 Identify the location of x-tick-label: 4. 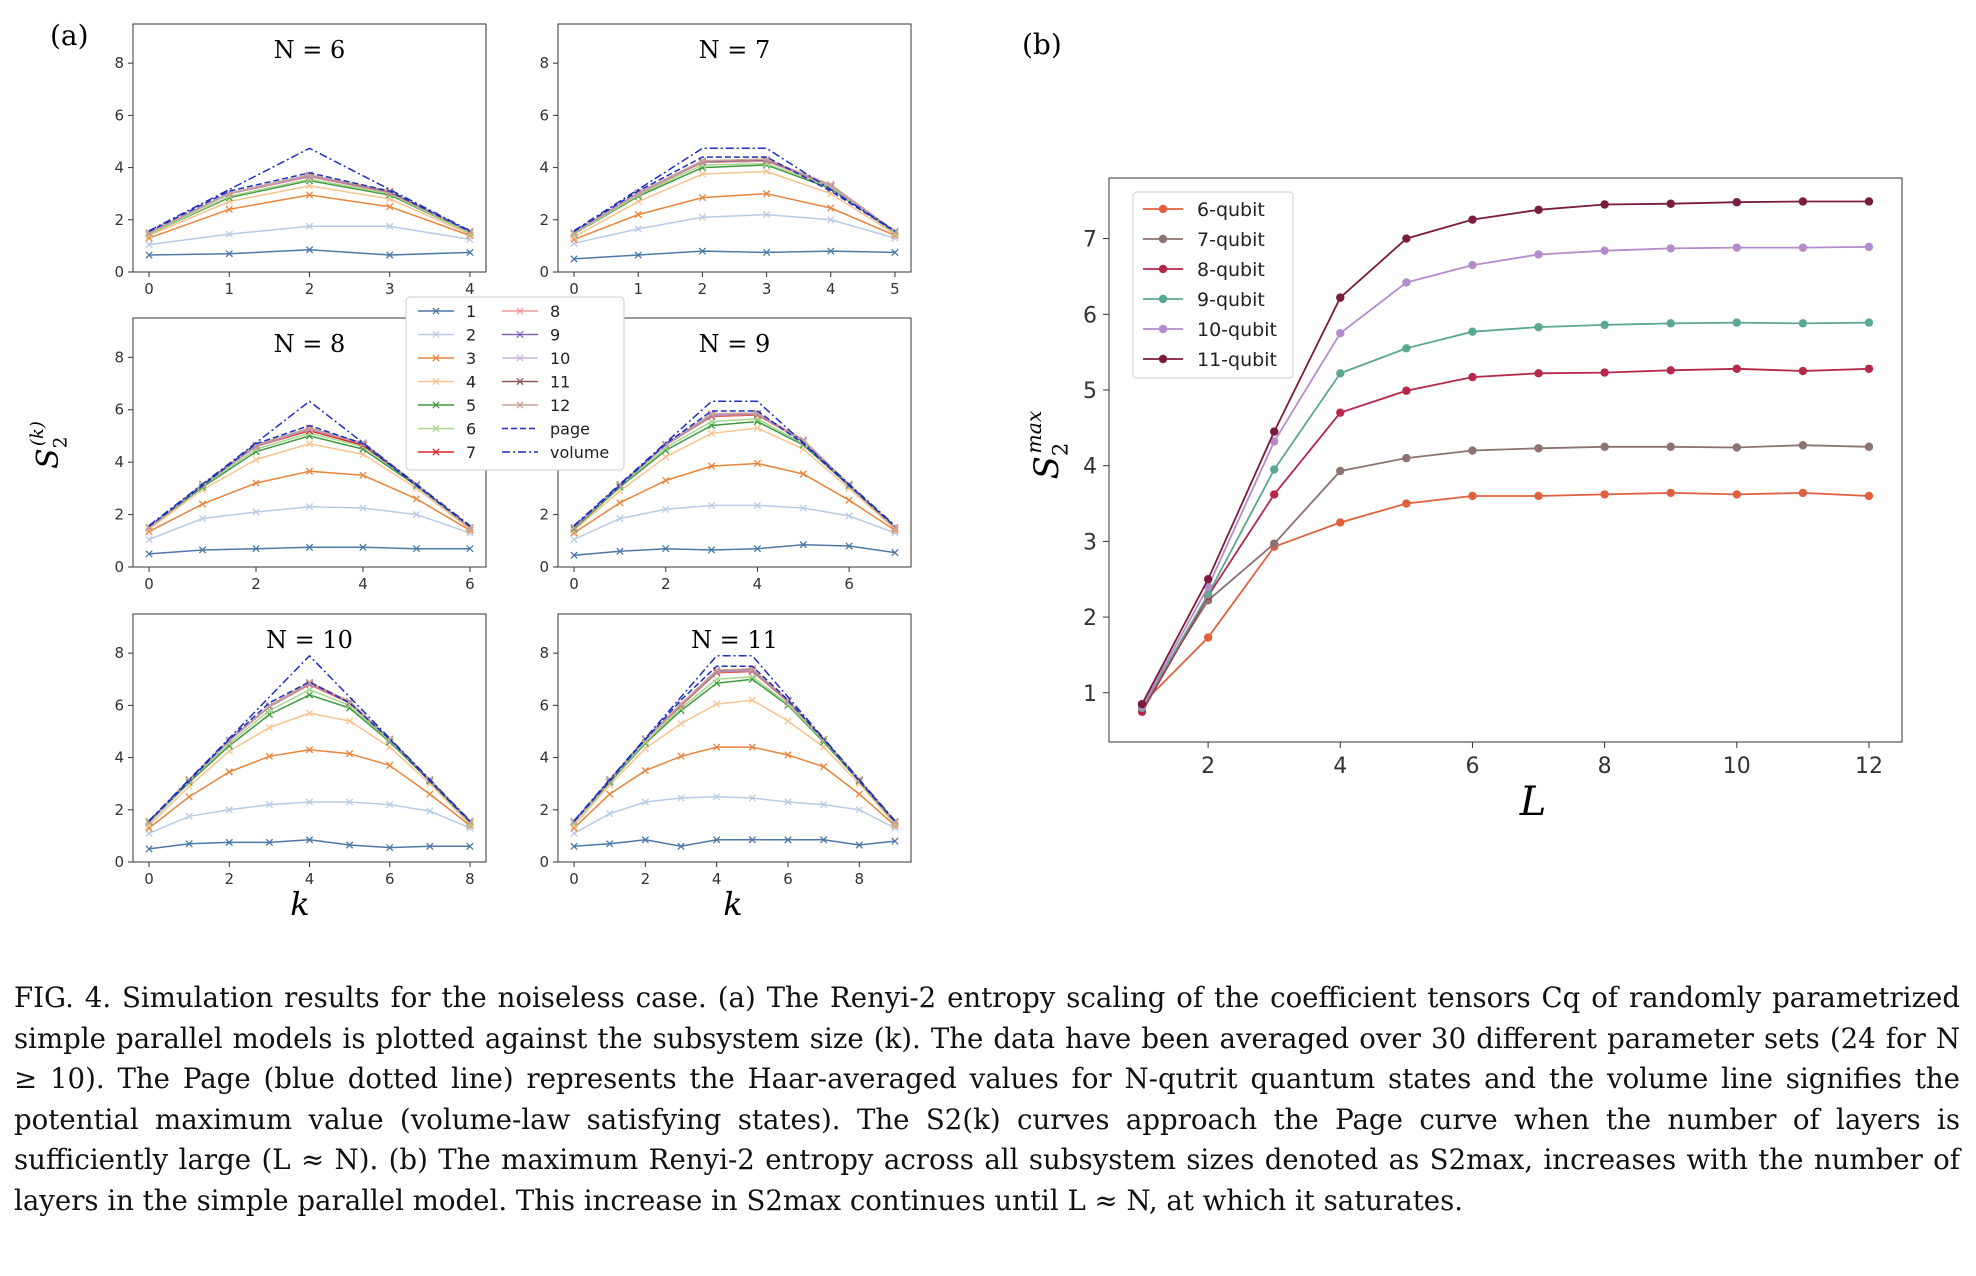
(363, 584).